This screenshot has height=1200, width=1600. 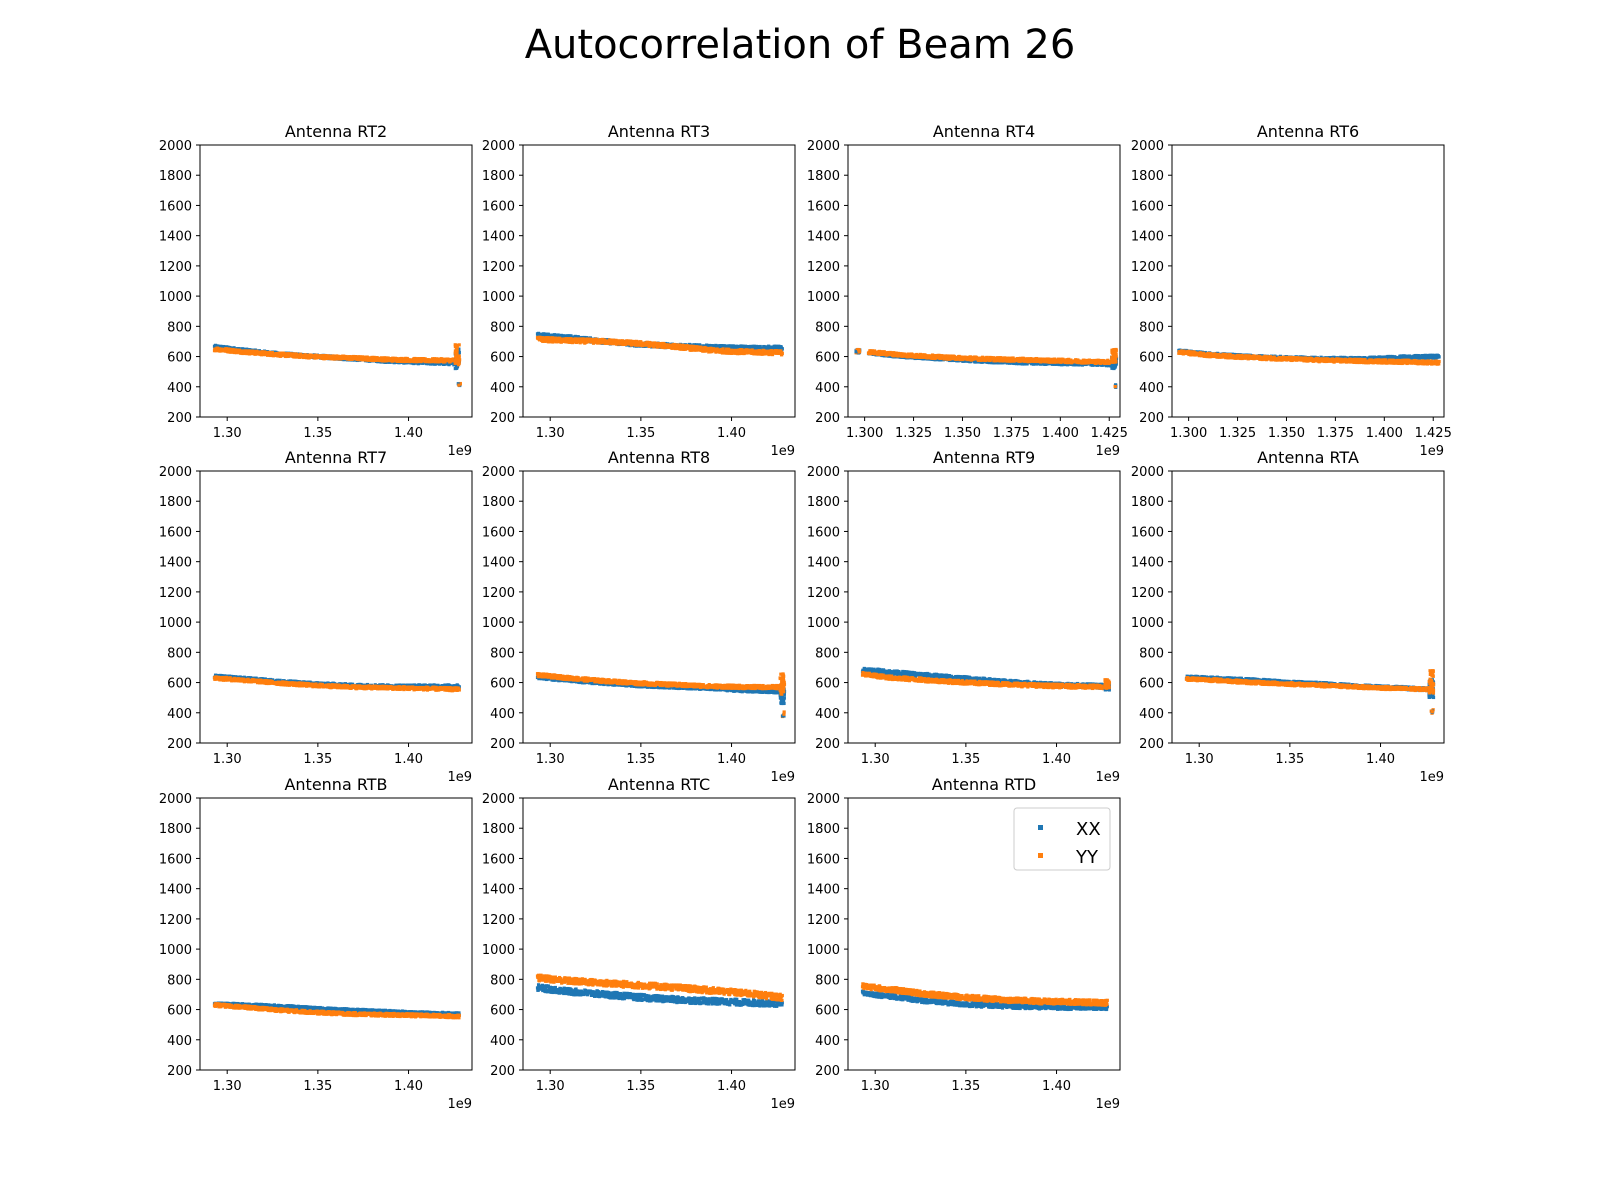 What do you see at coordinates (731, 433) in the screenshot?
I see `x-tick-label: 1.40` at bounding box center [731, 433].